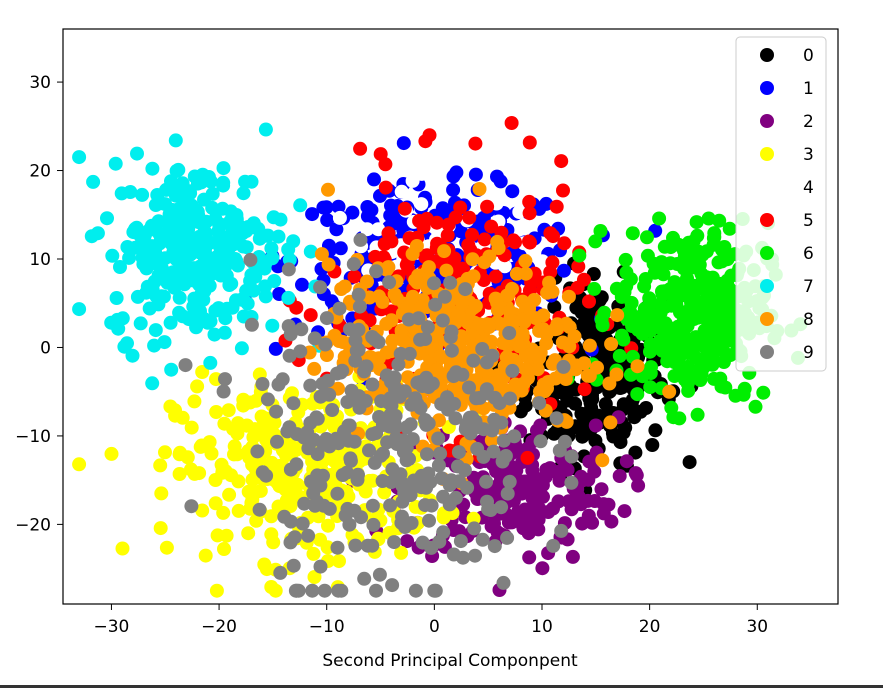  I want to click on x-axis: −30 −20 −10 0 10 20 30, so click(430, 620).